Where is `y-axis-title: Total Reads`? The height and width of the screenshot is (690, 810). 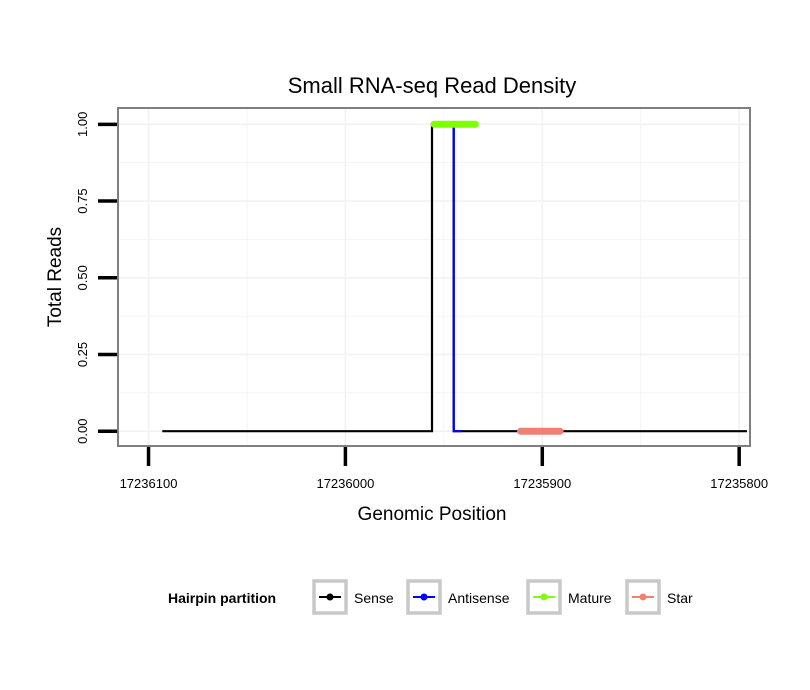
y-axis-title: Total Reads is located at coordinates (55, 277).